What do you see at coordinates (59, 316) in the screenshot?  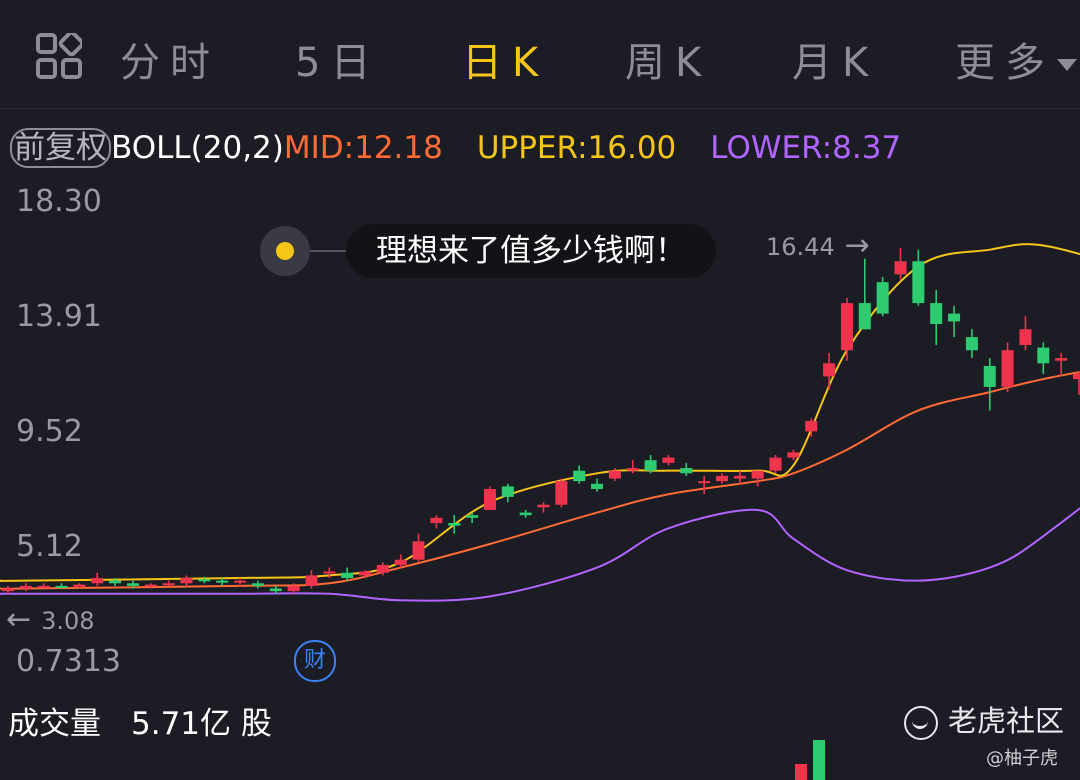 I see `y-axis-label: 13.91` at bounding box center [59, 316].